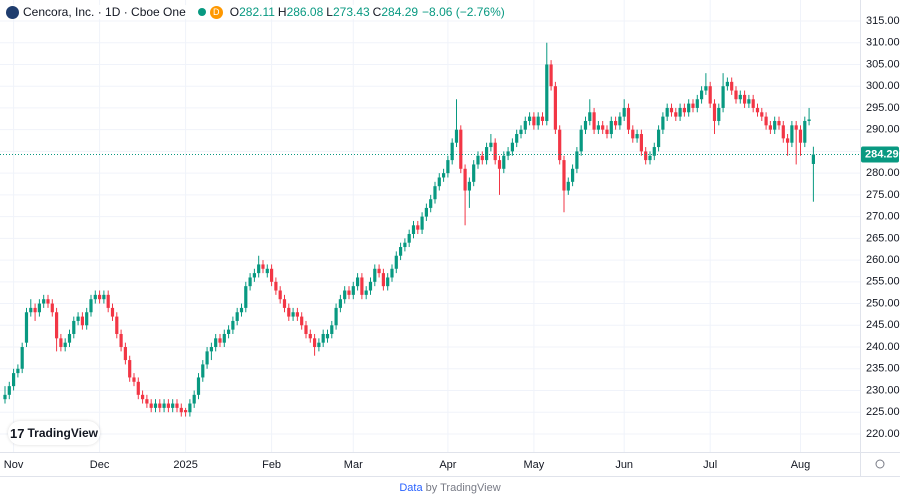 Image resolution: width=900 pixels, height=499 pixels. I want to click on ohlc-values: O282.11 H286.08 L273.43 C284.29, so click(322, 12).